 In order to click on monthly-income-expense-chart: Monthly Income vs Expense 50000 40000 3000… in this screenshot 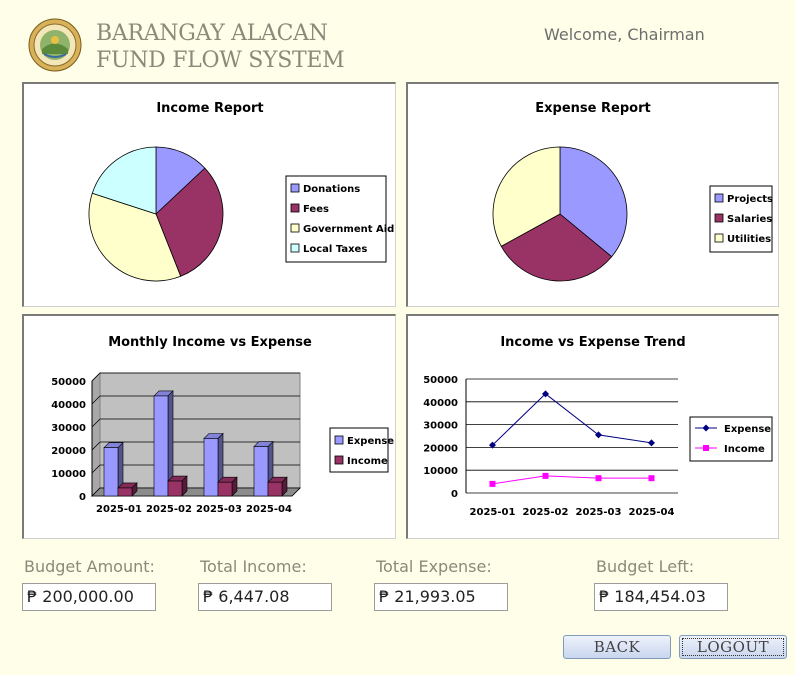, I will do `click(222, 425)`.